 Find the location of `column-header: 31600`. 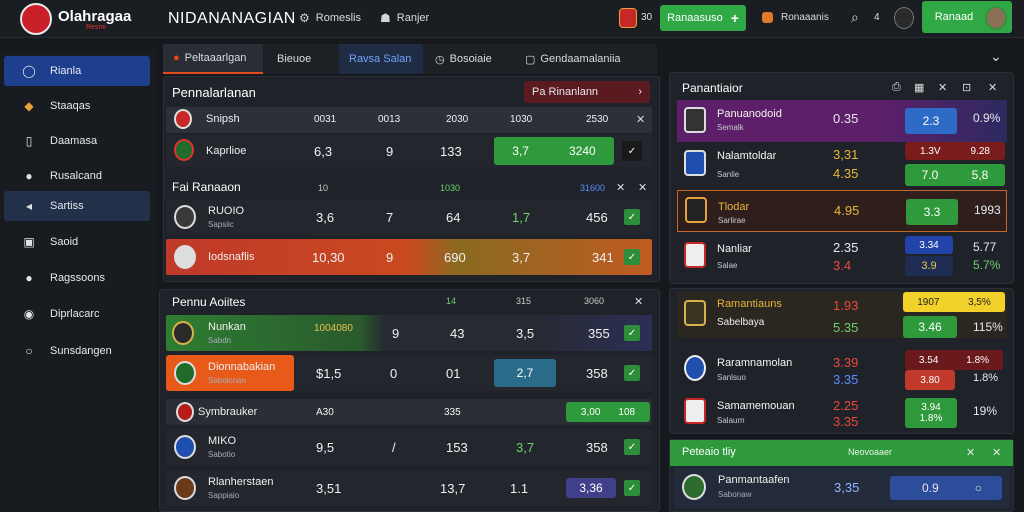

column-header: 31600 is located at coordinates (593, 188).